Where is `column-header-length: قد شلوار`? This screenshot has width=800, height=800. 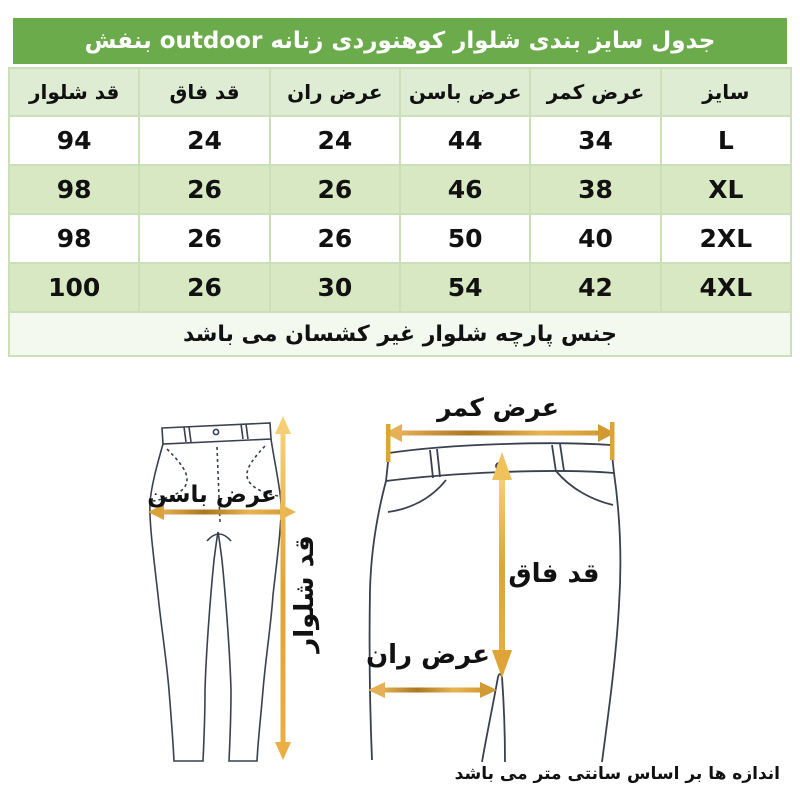
column-header-length: قد شلوار is located at coordinates (74, 92).